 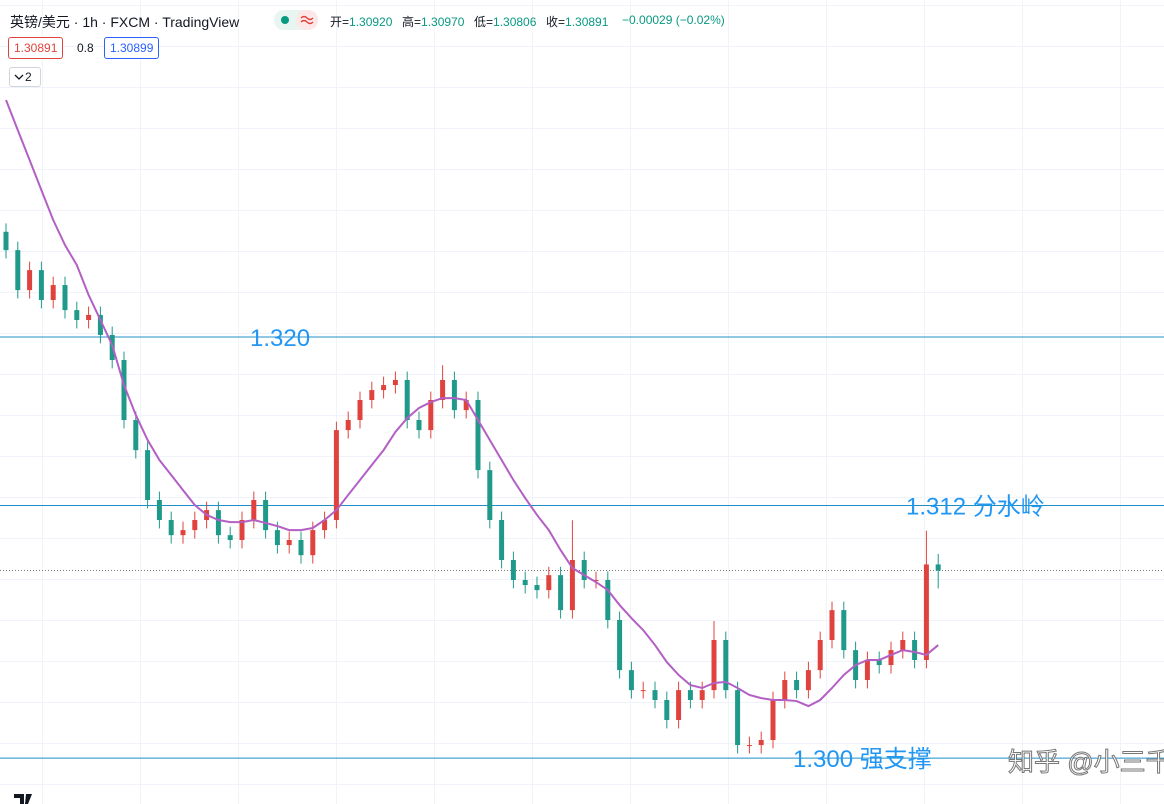 What do you see at coordinates (125, 22) in the screenshot?
I see `symbol-title: 英镑/美元 · 1h · FXCM · TradingView` at bounding box center [125, 22].